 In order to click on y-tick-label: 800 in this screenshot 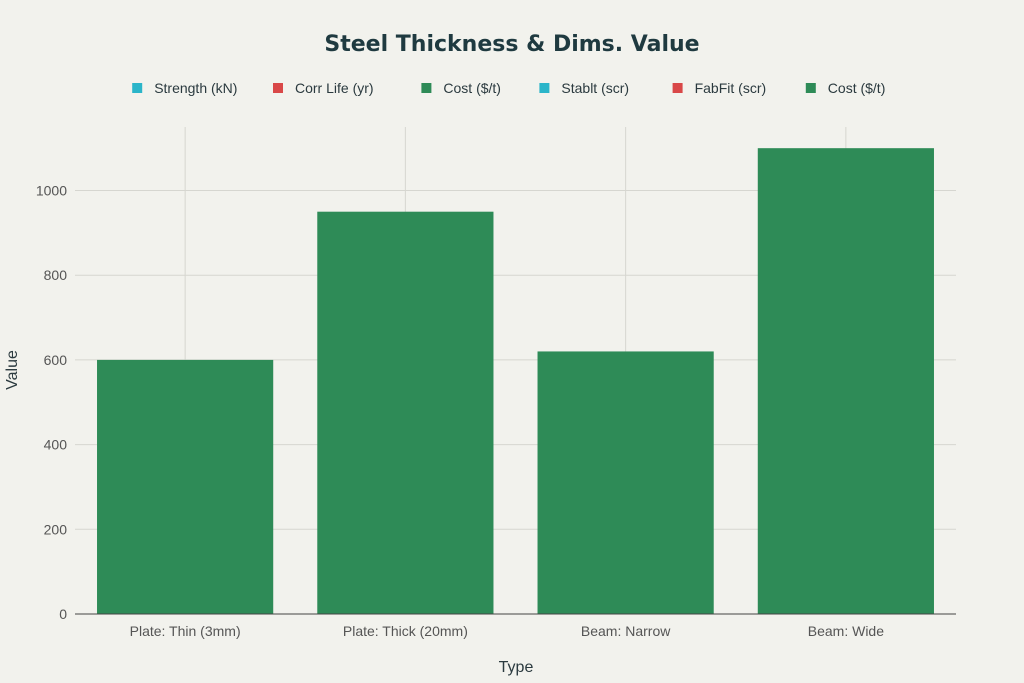, I will do `click(56, 275)`.